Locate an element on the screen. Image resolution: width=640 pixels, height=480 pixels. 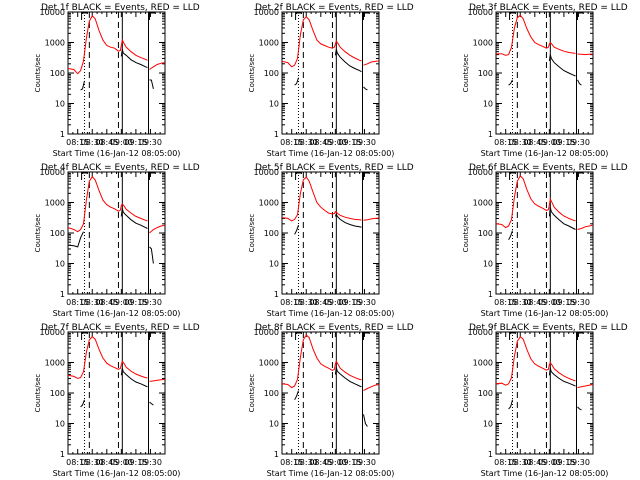
chart-title: Det 7f BLACK = Events, RED = LLD is located at coordinates (120, 328).